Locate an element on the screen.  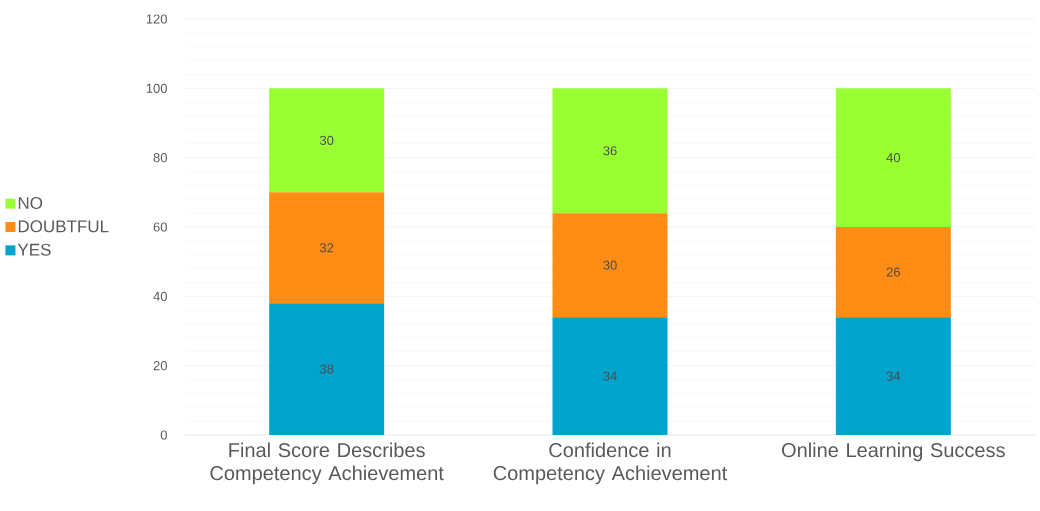
y-tick-label: 40 is located at coordinates (160, 296).